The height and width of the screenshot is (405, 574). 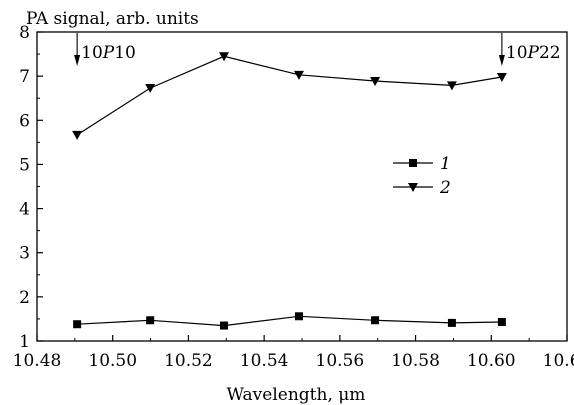 I want to click on x-tick-label: 10.54, so click(x=264, y=361).